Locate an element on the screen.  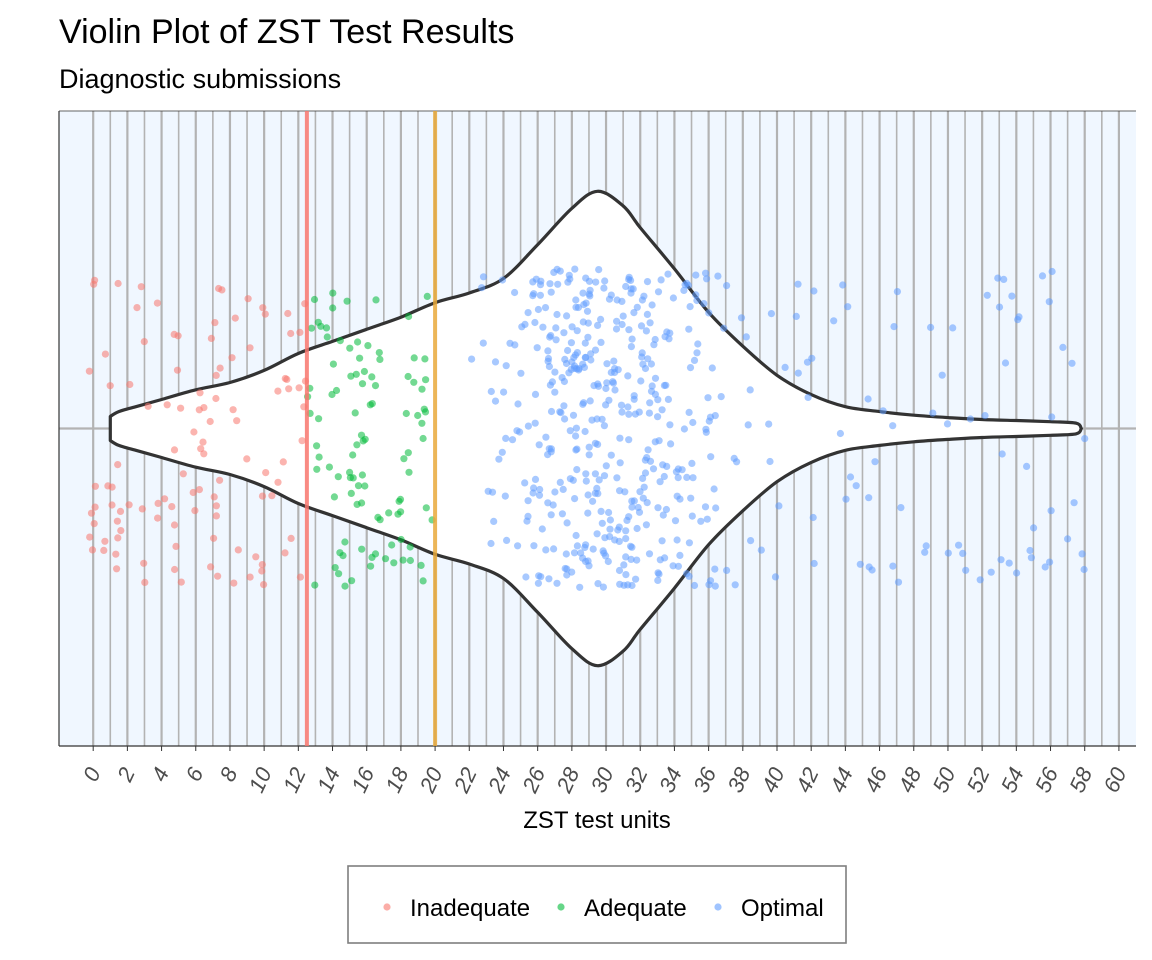
x-tick-label: 48 is located at coordinates (909, 779).